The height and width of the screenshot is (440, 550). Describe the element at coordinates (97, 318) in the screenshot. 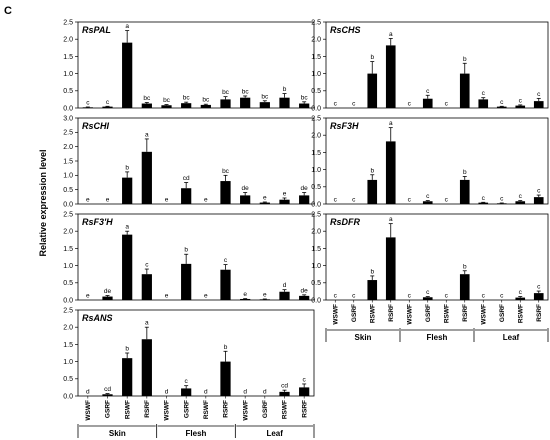

I see `panel-title: RsANS` at that location.